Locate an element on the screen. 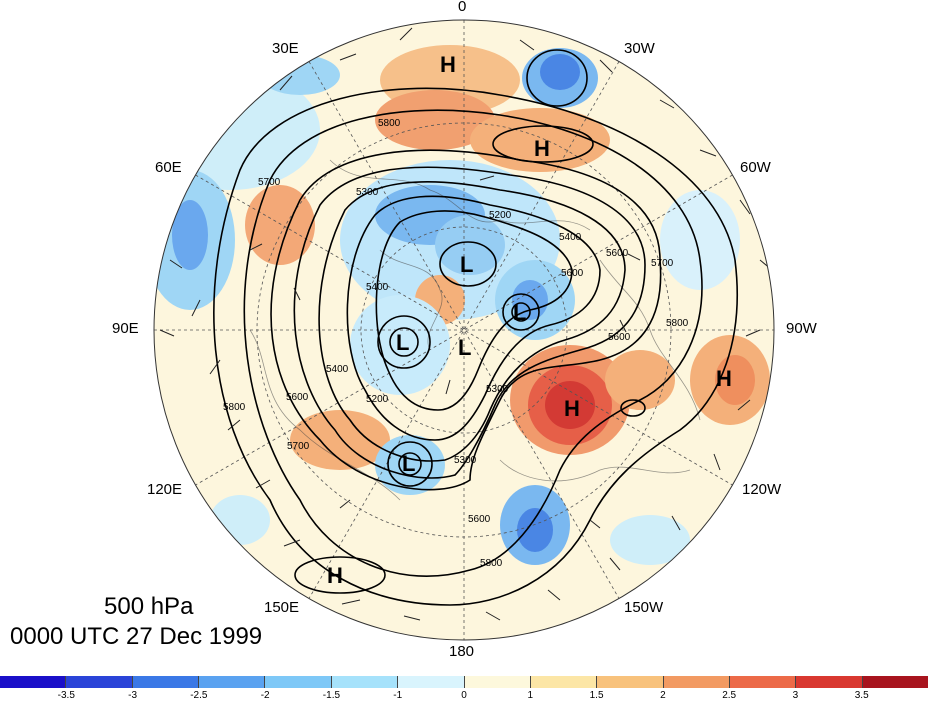 The width and height of the screenshot is (928, 702). colorbar-tick-labels: -3.5 -3 -2.5 -2 -1.5 -1 0 1 1.5 2 2.5 3 3.5 is located at coordinates (464, 696).